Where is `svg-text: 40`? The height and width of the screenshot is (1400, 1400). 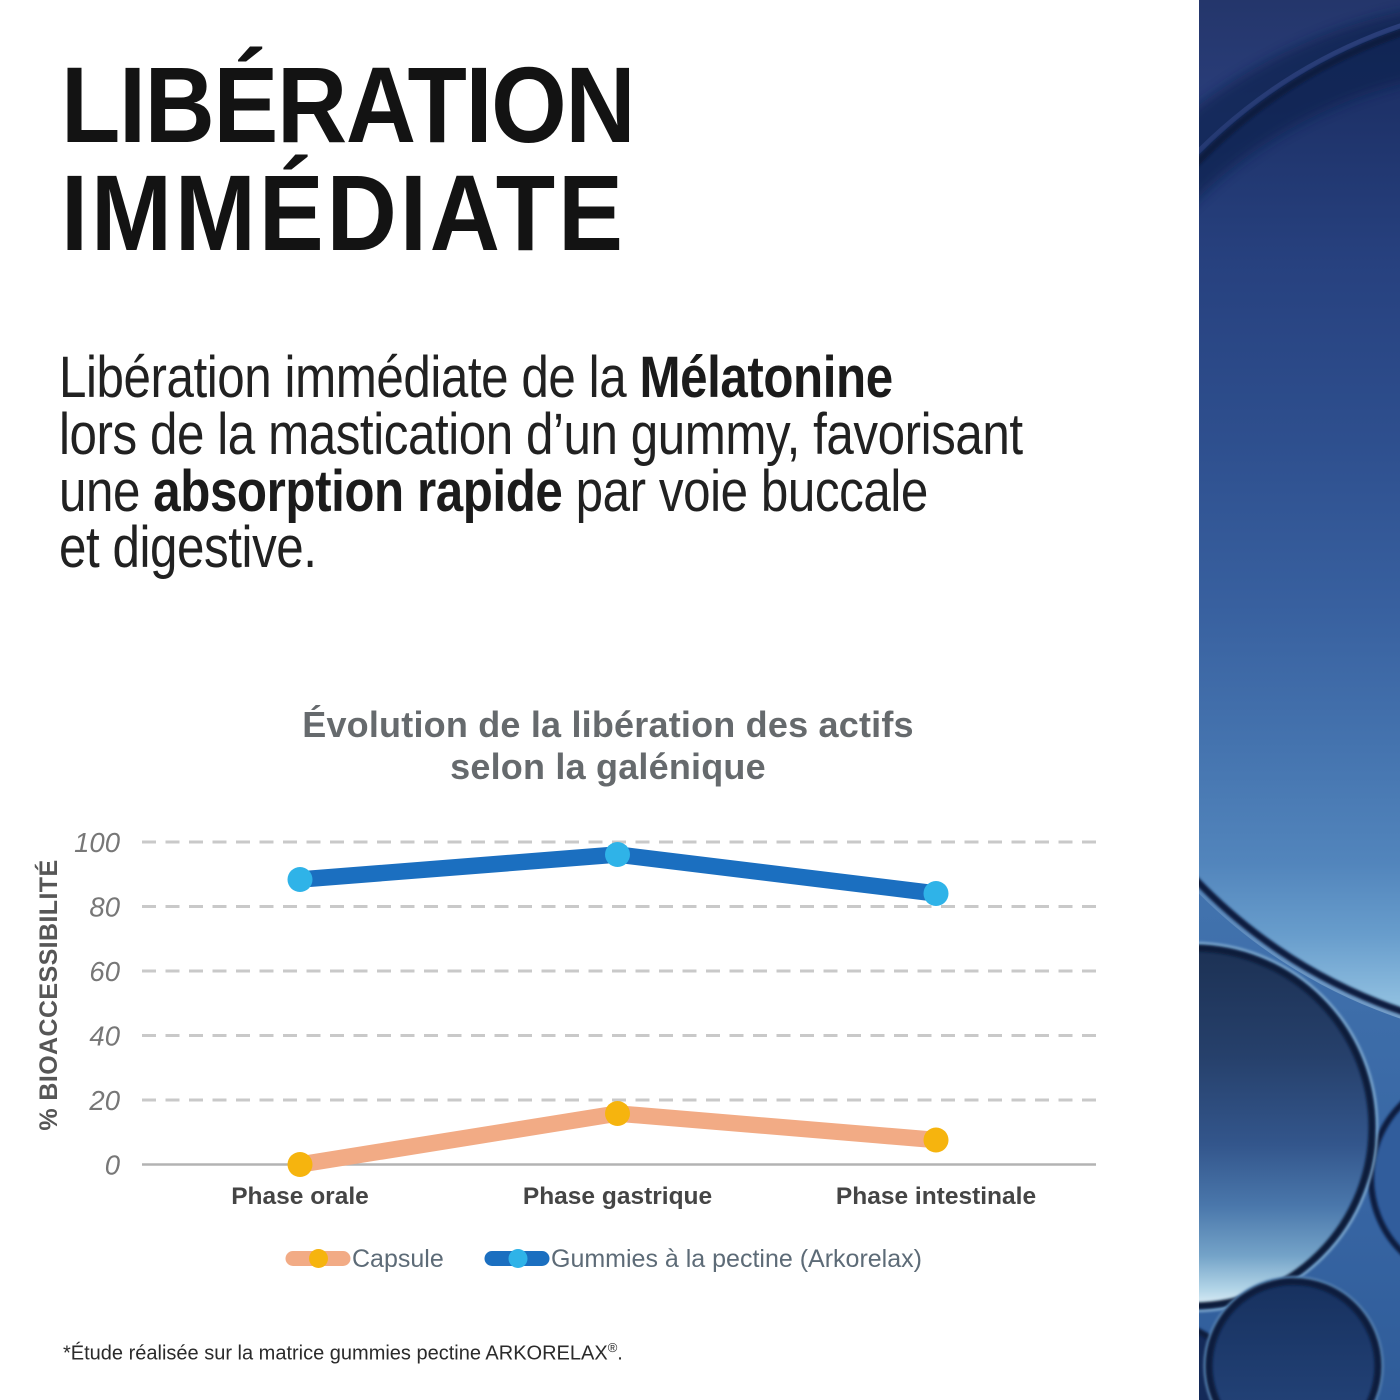 svg-text: 40 is located at coordinates (104, 1036).